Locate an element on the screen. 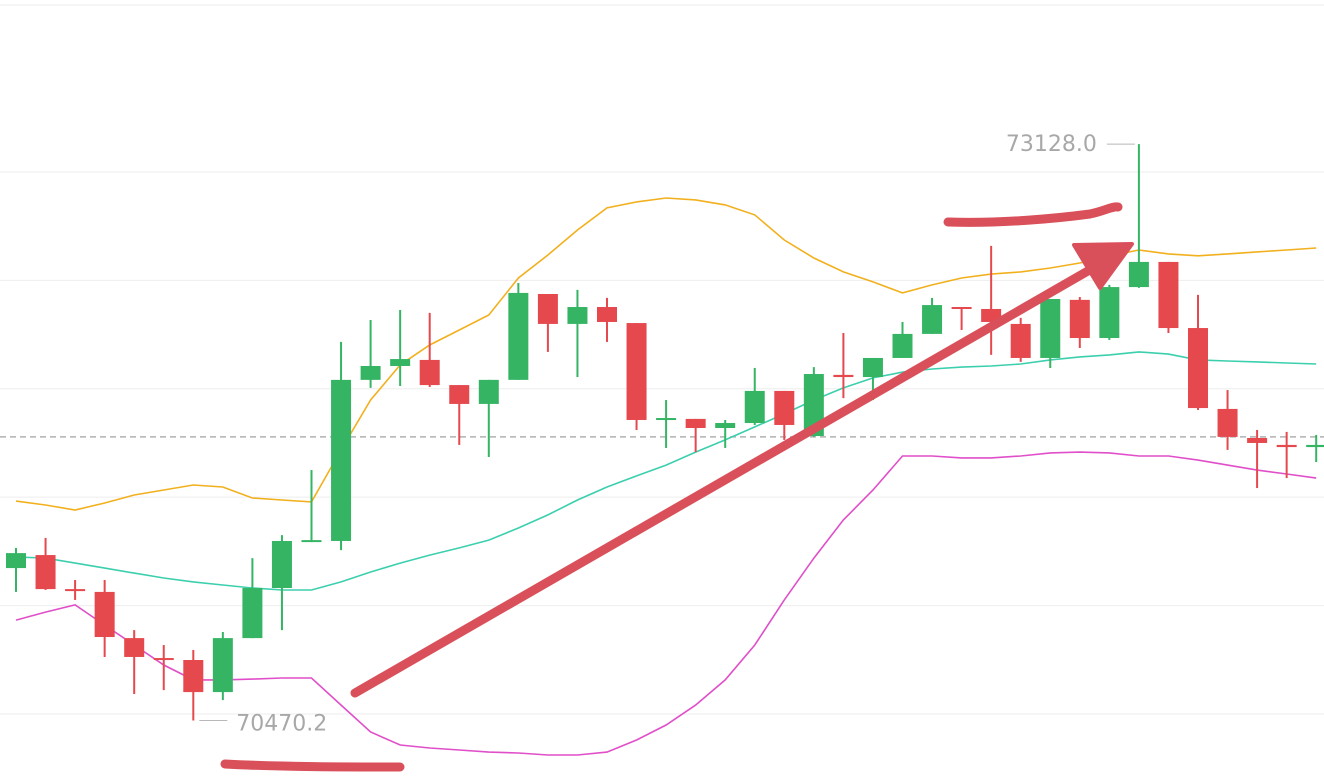  annotation-label: 70470.2 is located at coordinates (281, 723).